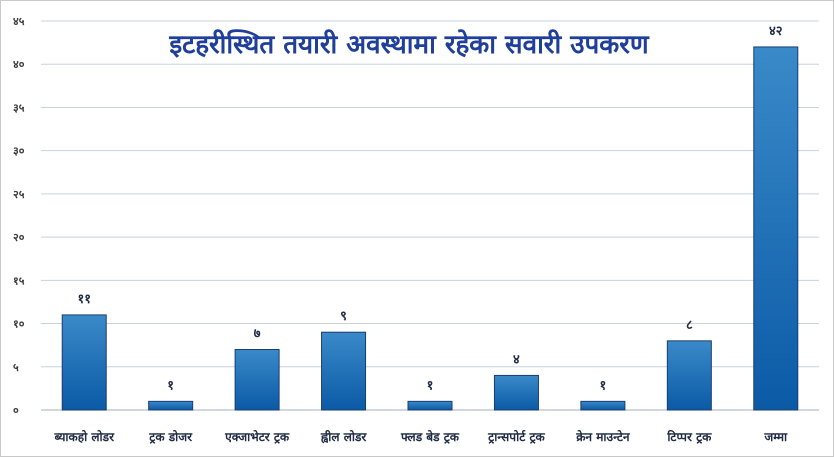 This screenshot has width=834, height=458. I want to click on data-label: ४२, so click(776, 31).